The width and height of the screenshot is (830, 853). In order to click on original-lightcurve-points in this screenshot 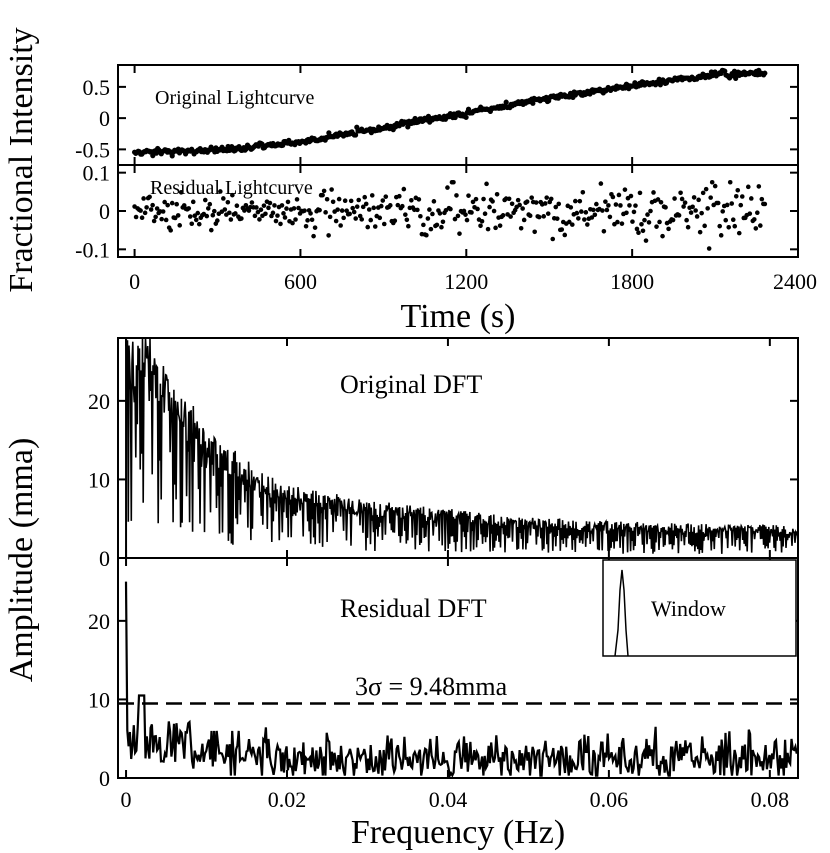, I will do `click(449, 113)`.